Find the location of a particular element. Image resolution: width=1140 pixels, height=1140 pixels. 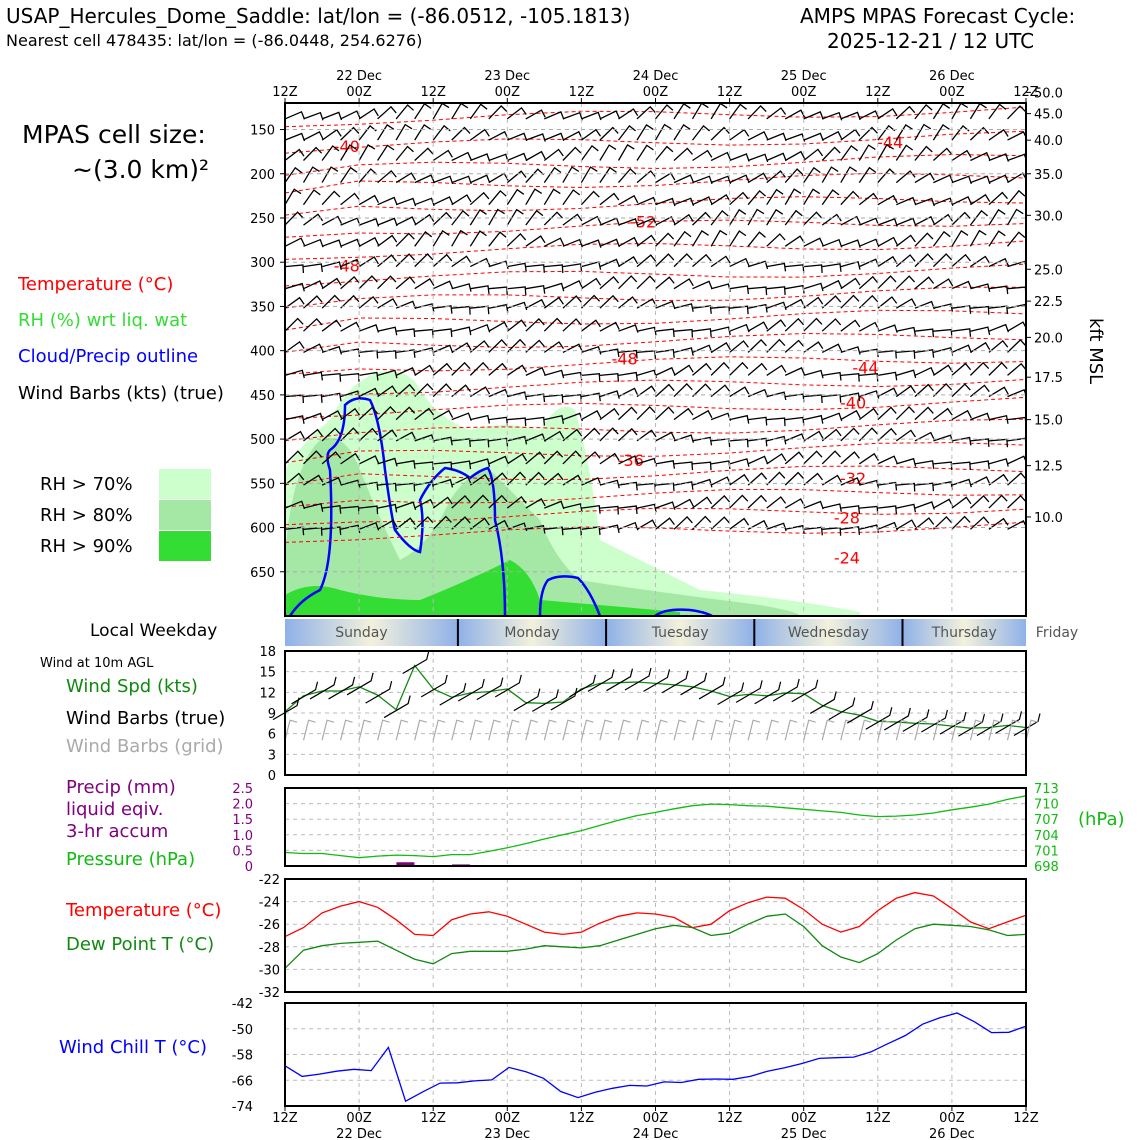

windspd-tick-label: 18 is located at coordinates (267, 652).